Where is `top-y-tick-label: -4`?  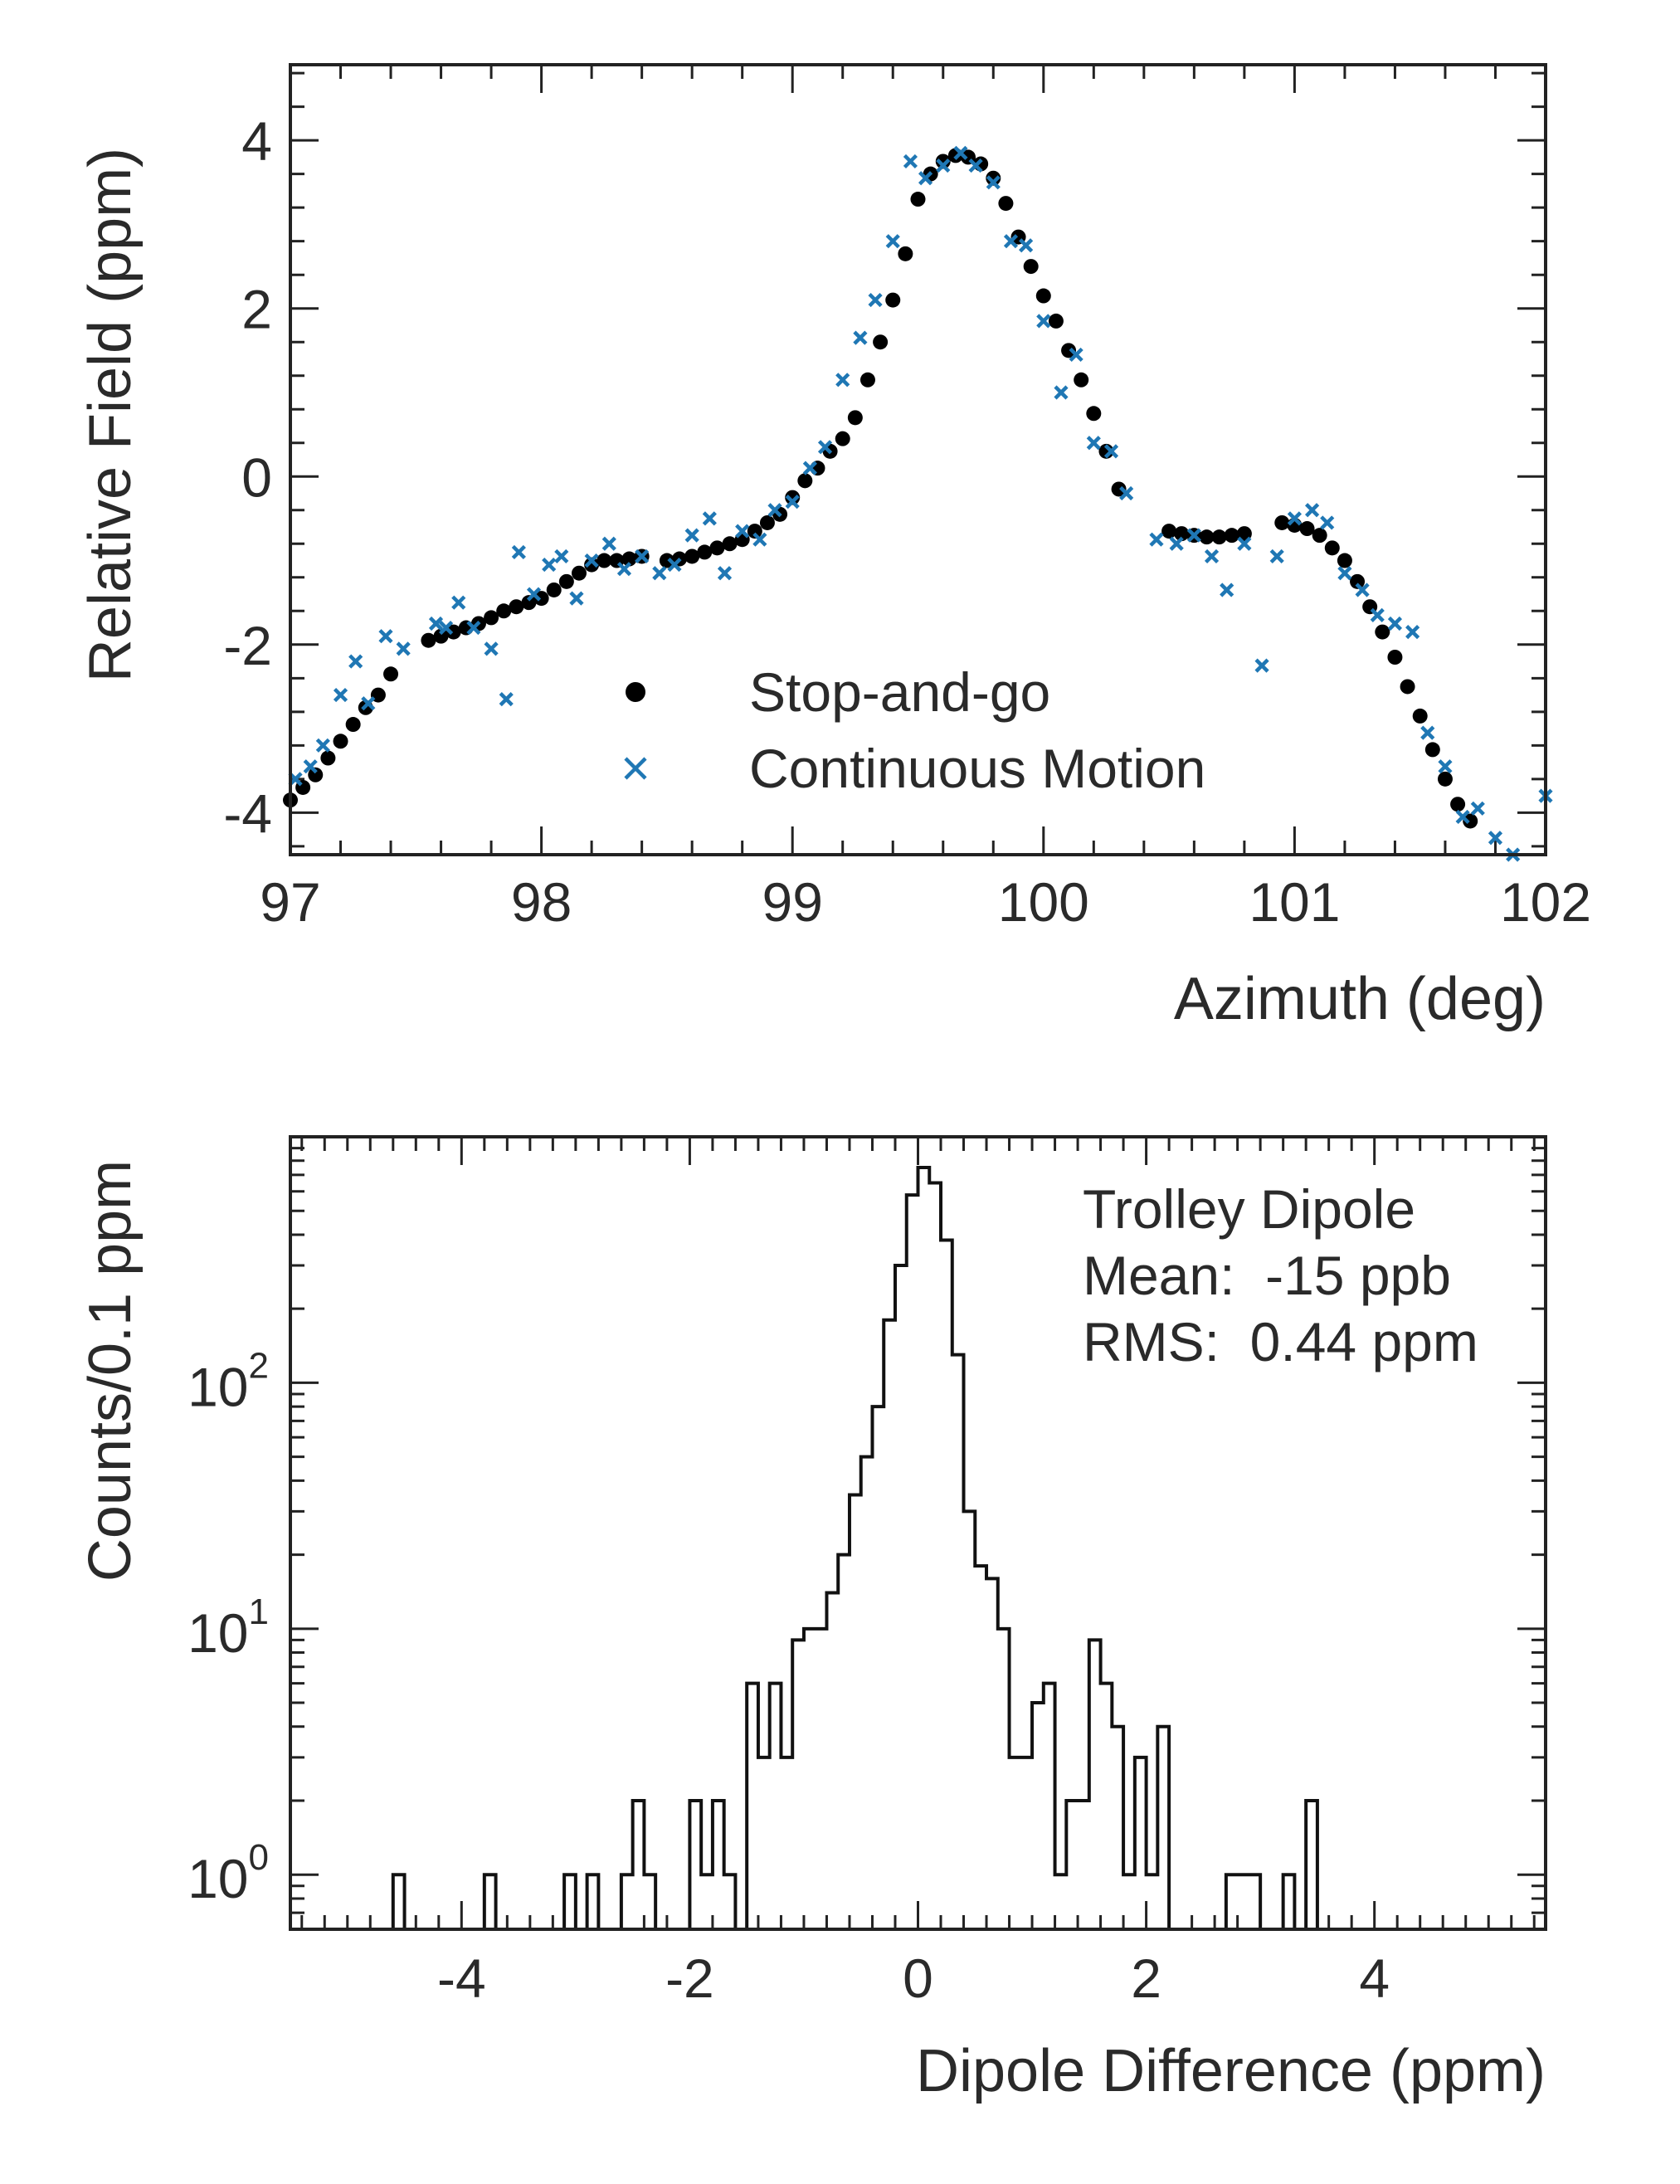 top-y-tick-label: -4 is located at coordinates (247, 813).